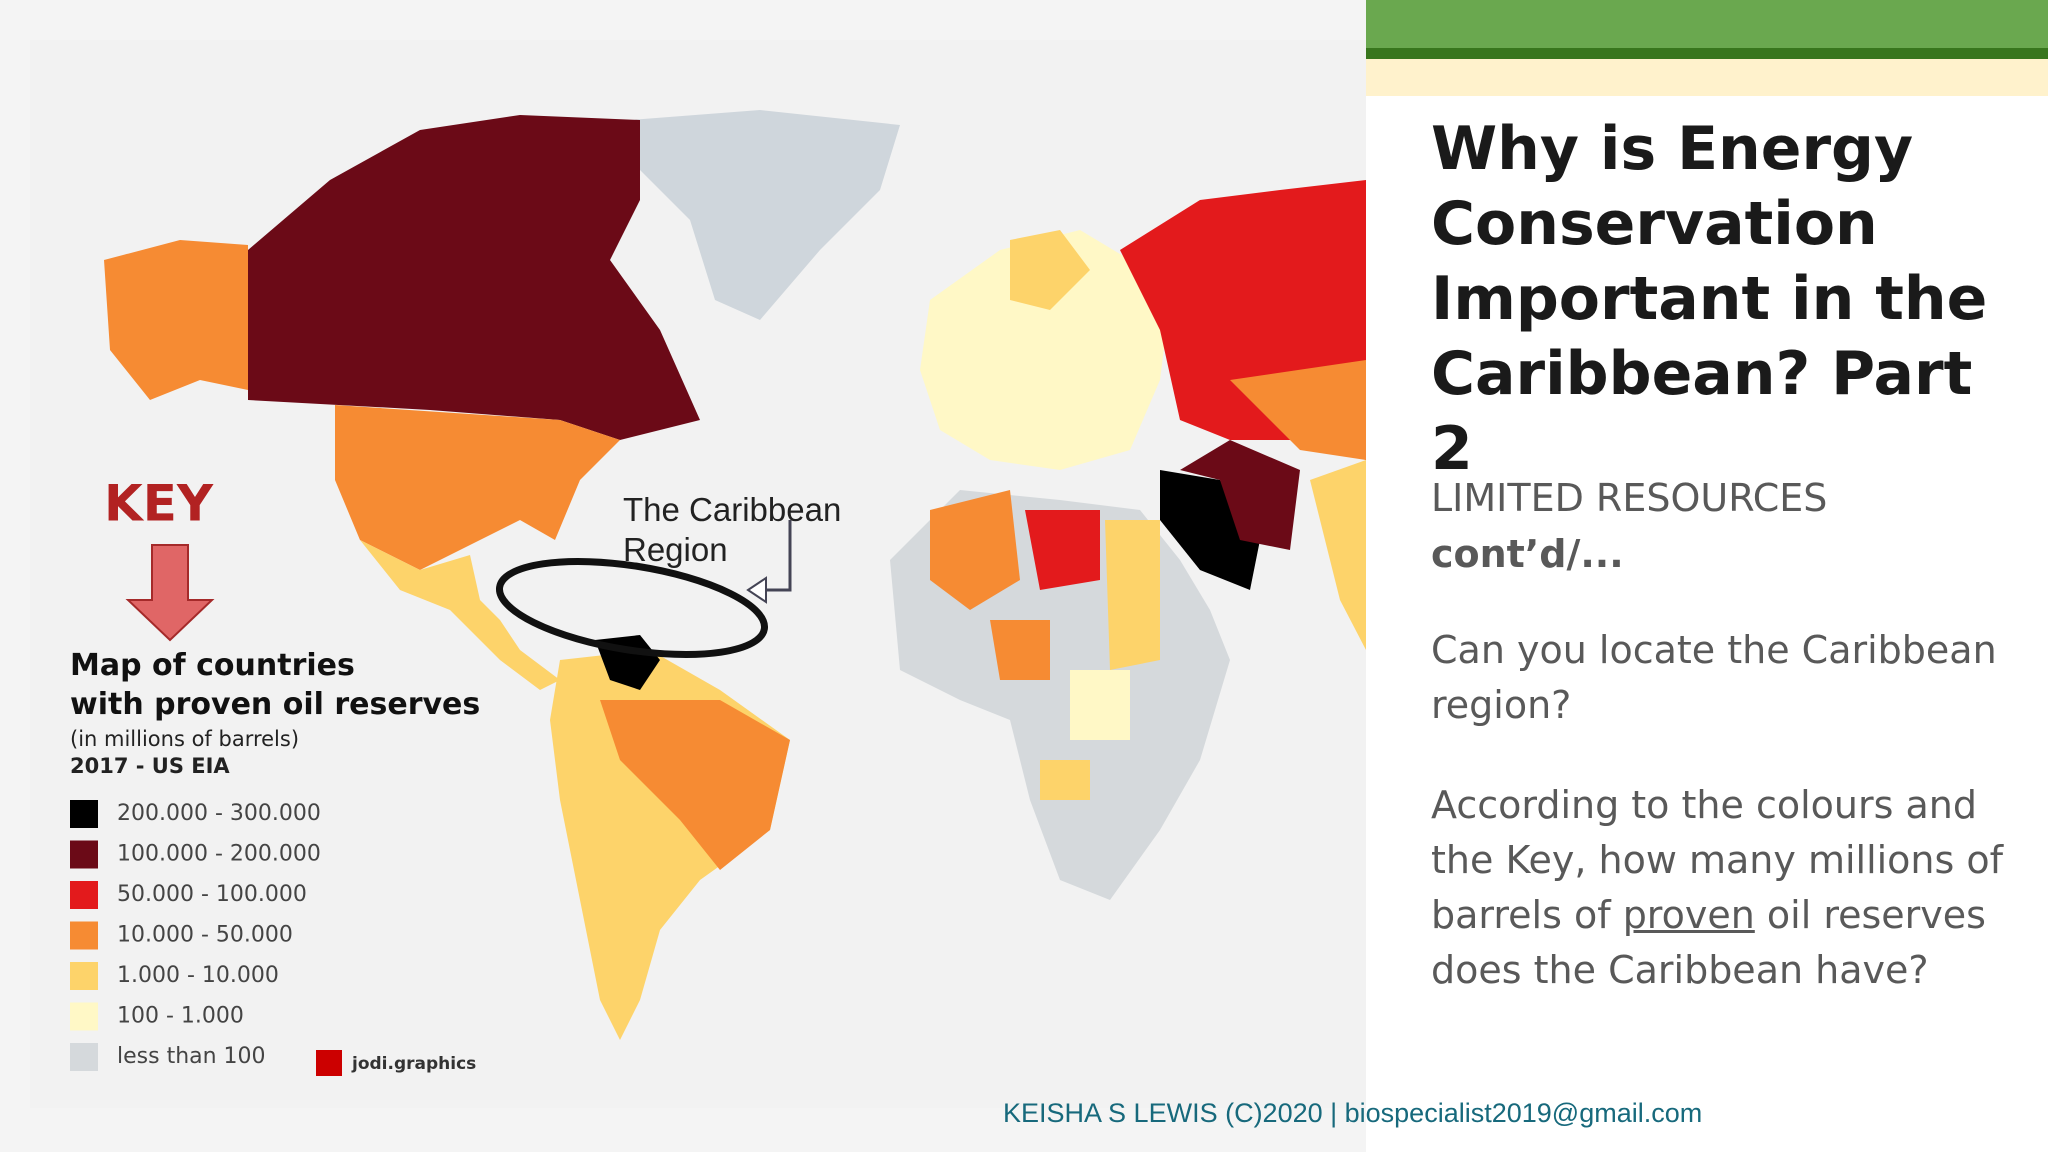 Image resolution: width=2048 pixels, height=1152 pixels. Describe the element at coordinates (219, 813) in the screenshot. I see `legend-label: 200.000 - 300.000` at that location.